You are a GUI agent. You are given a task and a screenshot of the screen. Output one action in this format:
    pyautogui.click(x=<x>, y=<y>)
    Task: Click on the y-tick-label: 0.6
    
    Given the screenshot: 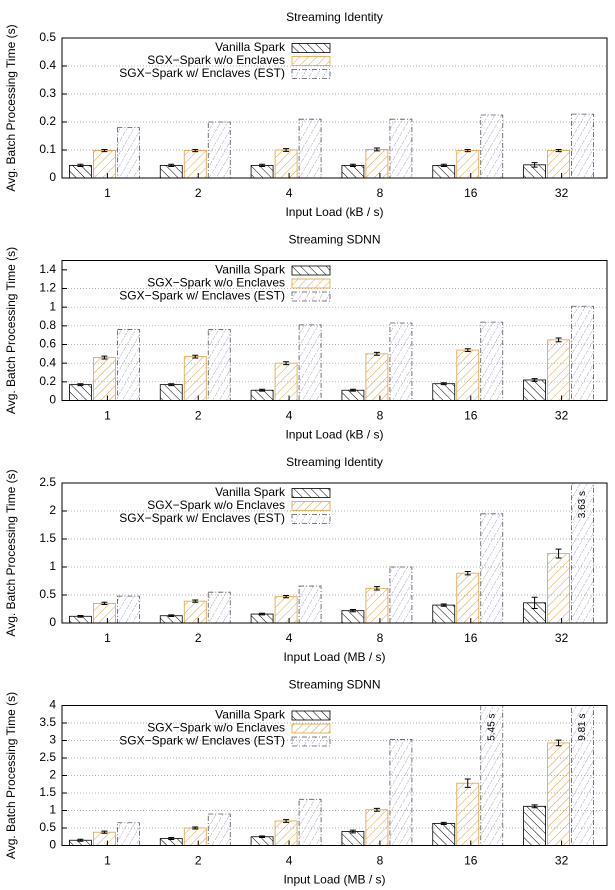 What is the action you would take?
    pyautogui.click(x=47, y=344)
    